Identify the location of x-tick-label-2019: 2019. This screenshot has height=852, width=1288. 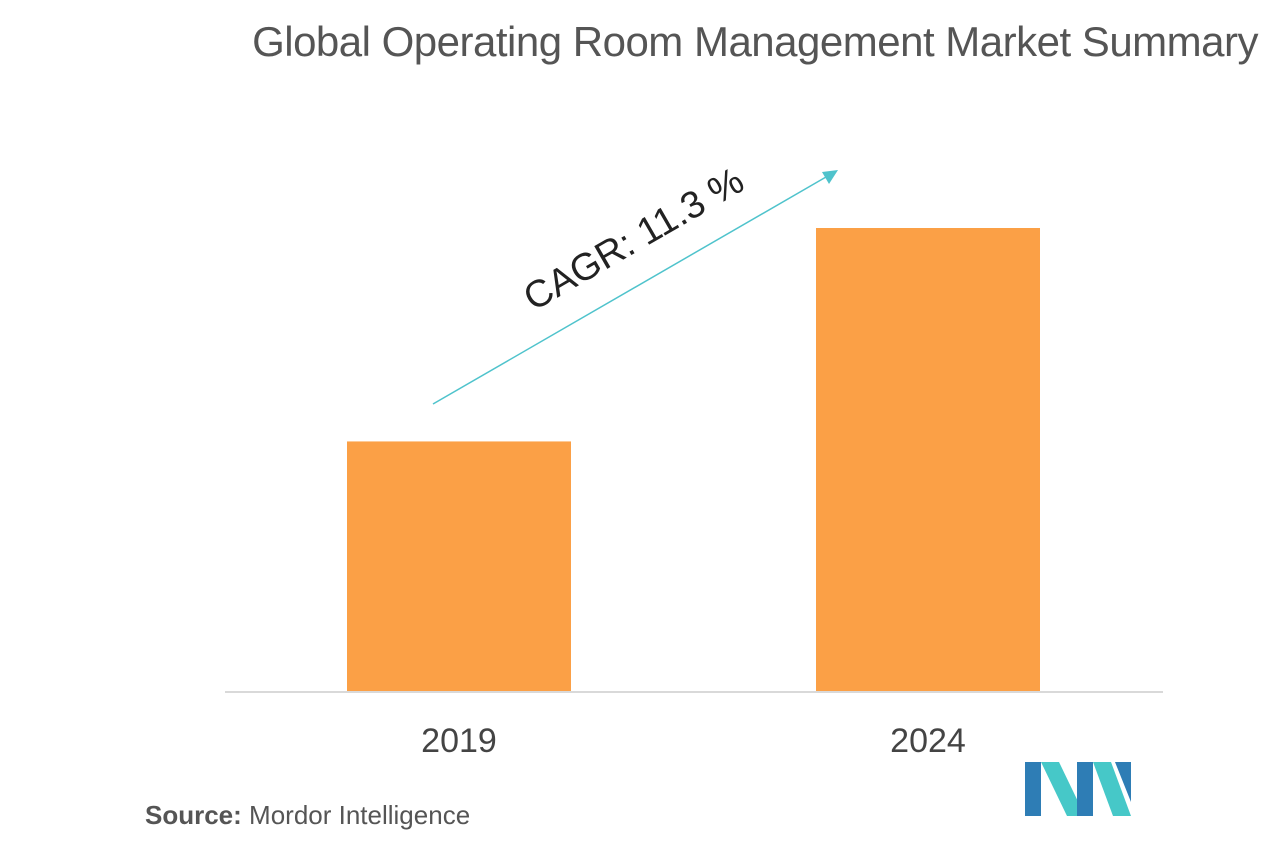
(459, 741).